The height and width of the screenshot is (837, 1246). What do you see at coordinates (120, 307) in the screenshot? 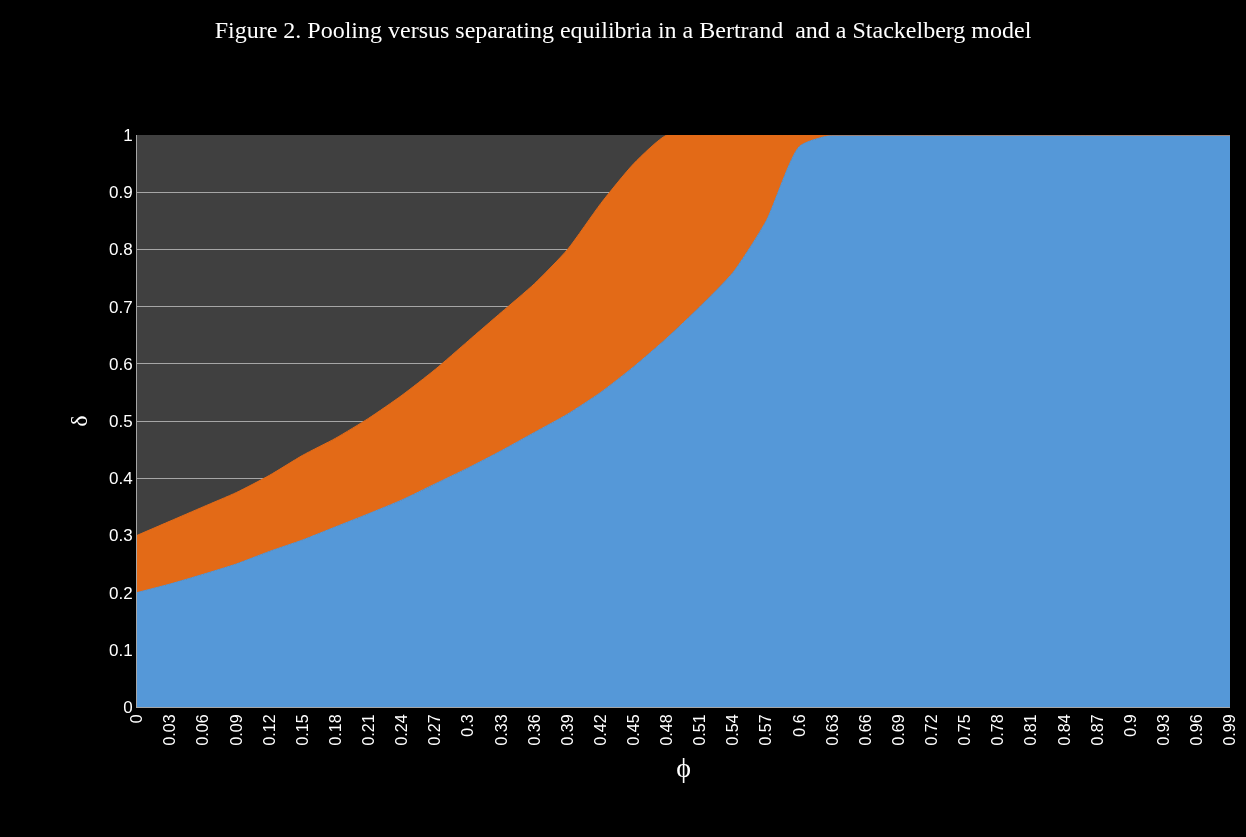
I see `y-tick-label: 0.7` at bounding box center [120, 307].